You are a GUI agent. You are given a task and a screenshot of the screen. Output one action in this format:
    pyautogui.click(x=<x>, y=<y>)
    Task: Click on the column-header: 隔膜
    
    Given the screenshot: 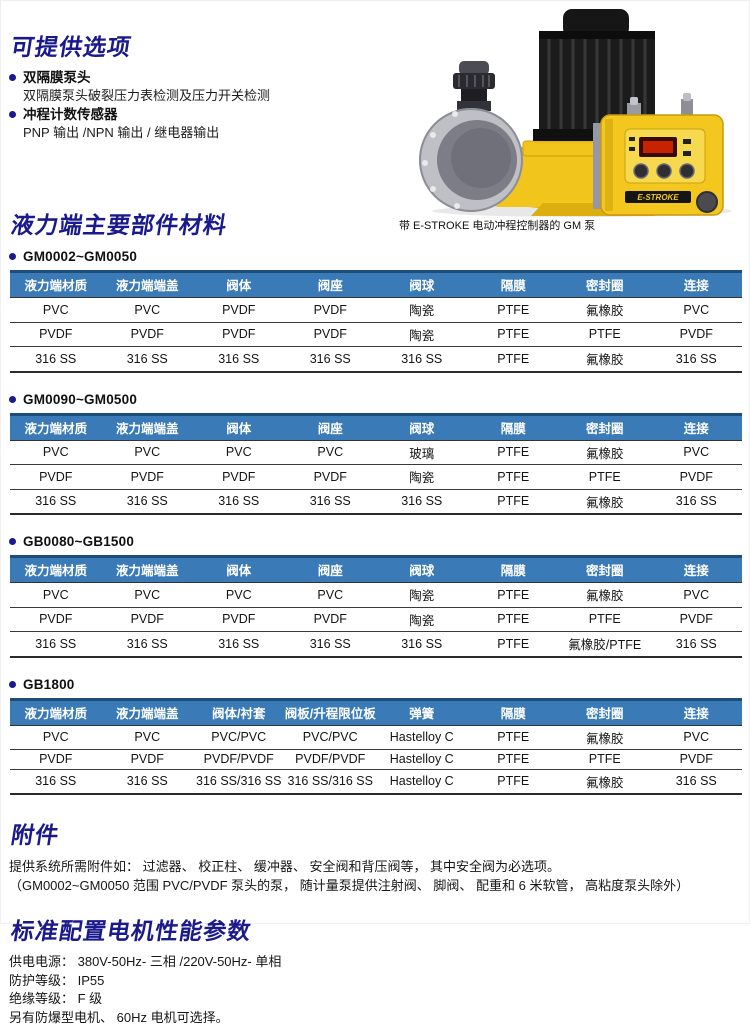 What is the action you would take?
    pyautogui.click(x=514, y=570)
    